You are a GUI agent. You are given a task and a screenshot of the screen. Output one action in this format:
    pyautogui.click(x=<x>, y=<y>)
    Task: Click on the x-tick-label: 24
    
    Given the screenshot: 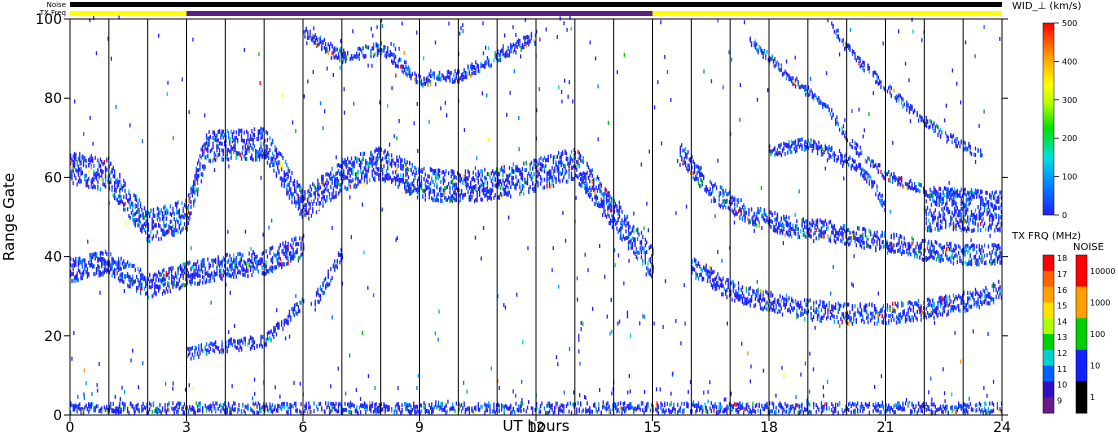 What is the action you would take?
    pyautogui.click(x=1002, y=427)
    